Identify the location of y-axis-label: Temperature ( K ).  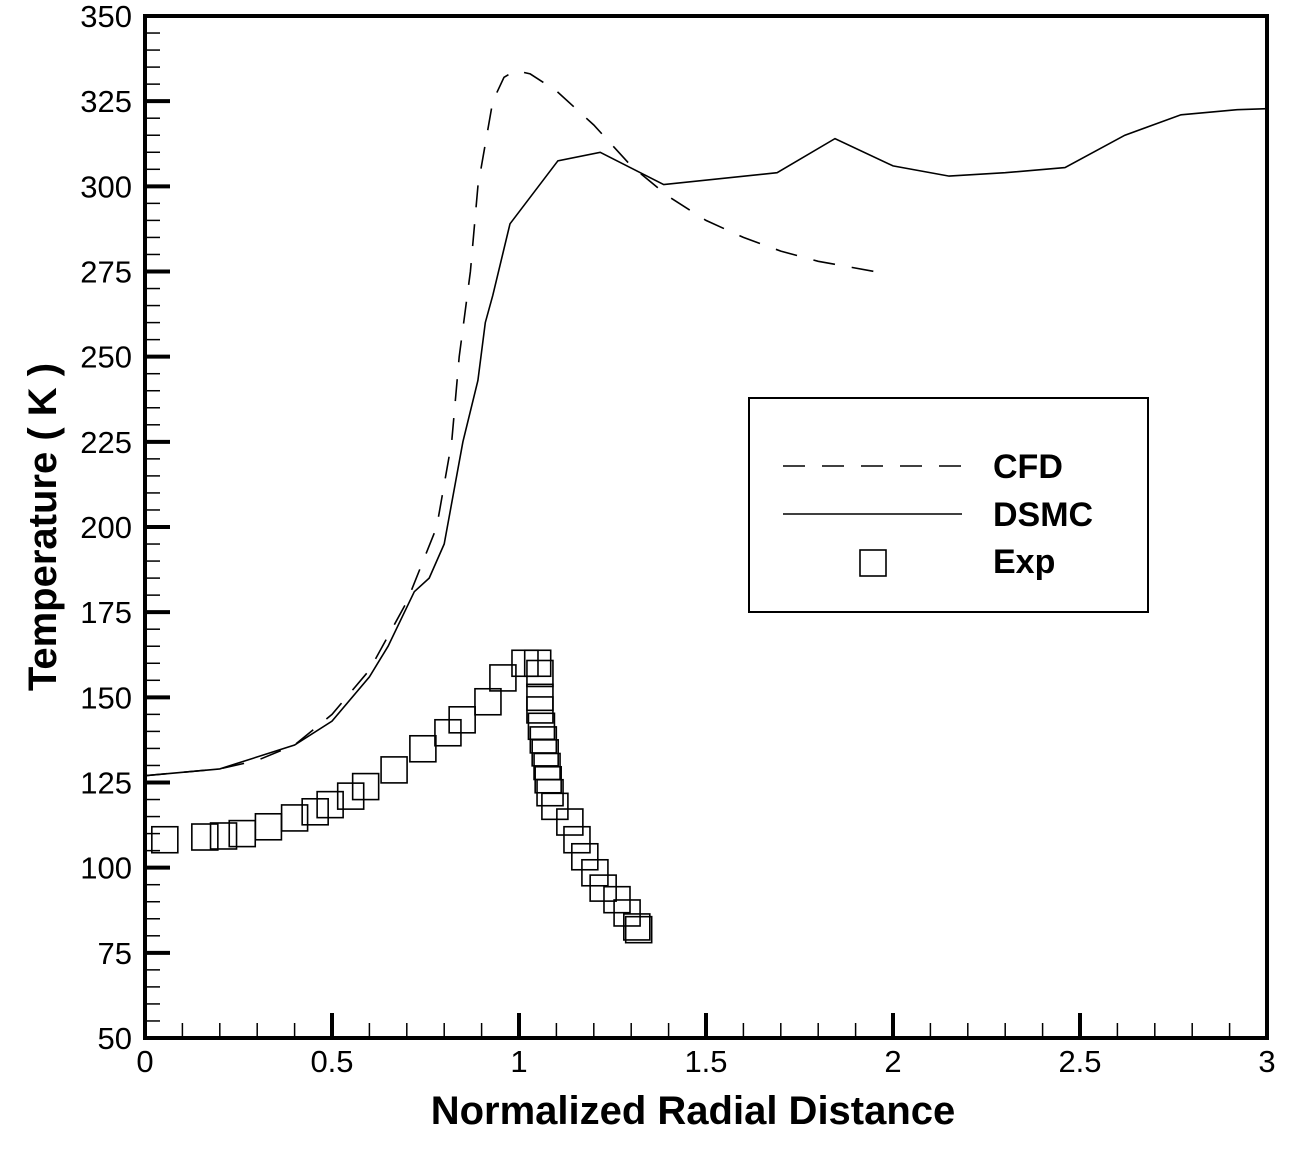
(43, 527).